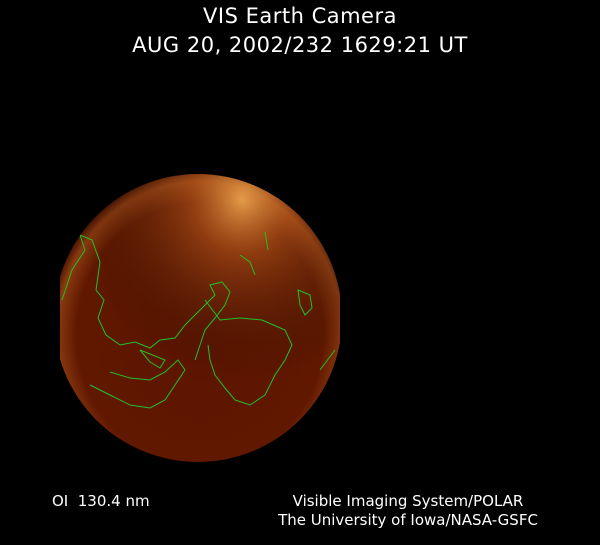  Describe the element at coordinates (300, 45) in the screenshot. I see `image-timestamp: AUG 20, 2002/232 1629:21 UT` at that location.